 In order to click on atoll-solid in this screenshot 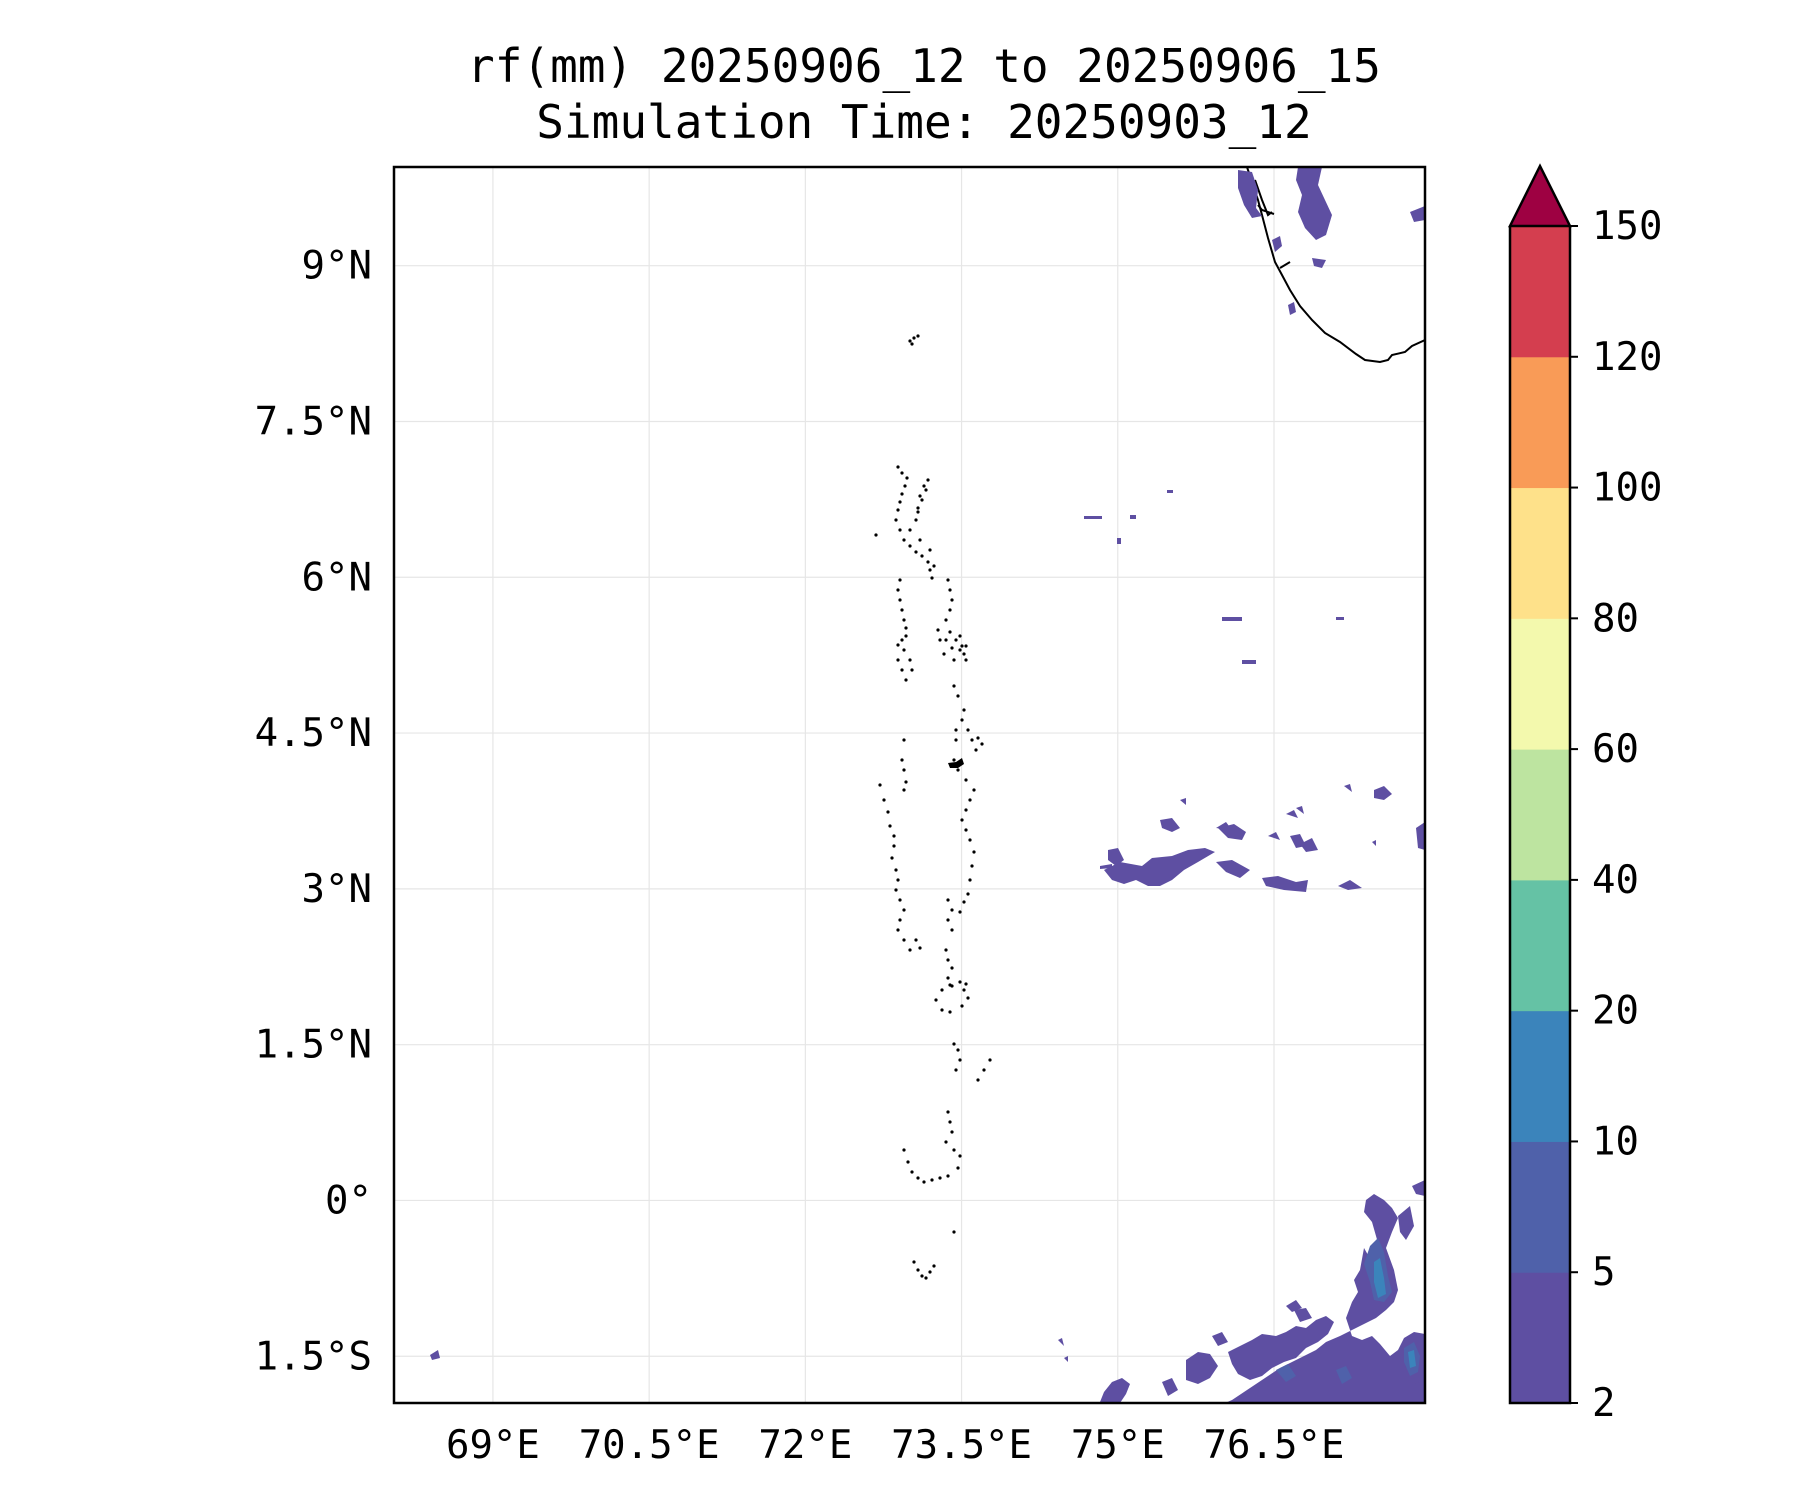, I will do `click(956, 763)`.